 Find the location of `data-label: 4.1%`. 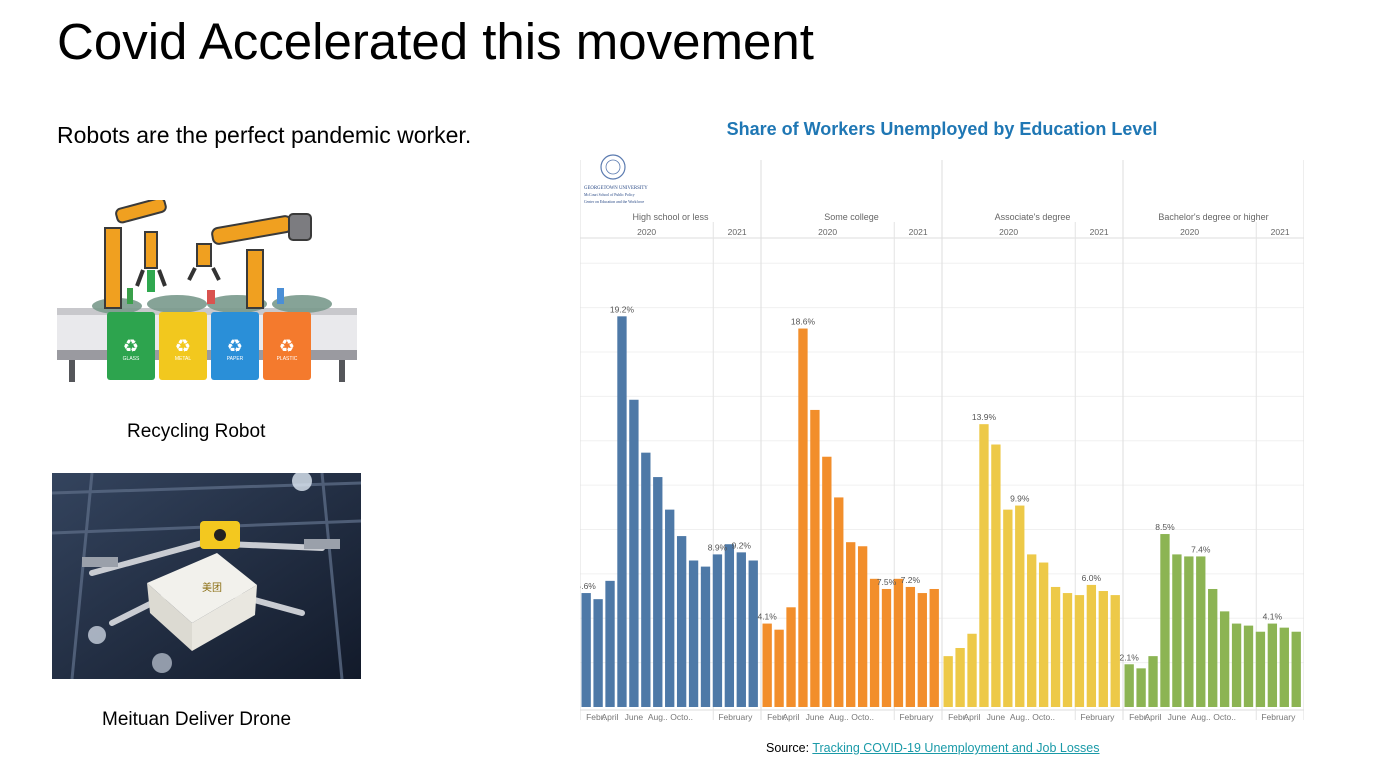

data-label: 4.1% is located at coordinates (767, 617).